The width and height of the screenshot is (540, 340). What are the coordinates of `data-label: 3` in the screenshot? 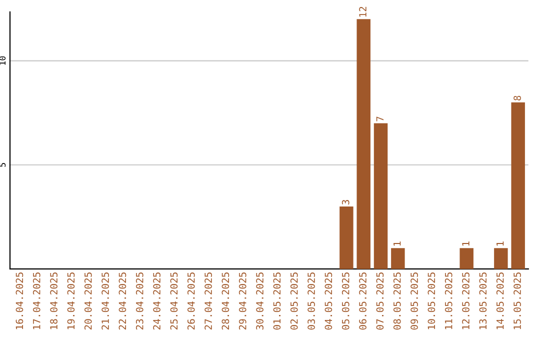 It's located at (346, 202).